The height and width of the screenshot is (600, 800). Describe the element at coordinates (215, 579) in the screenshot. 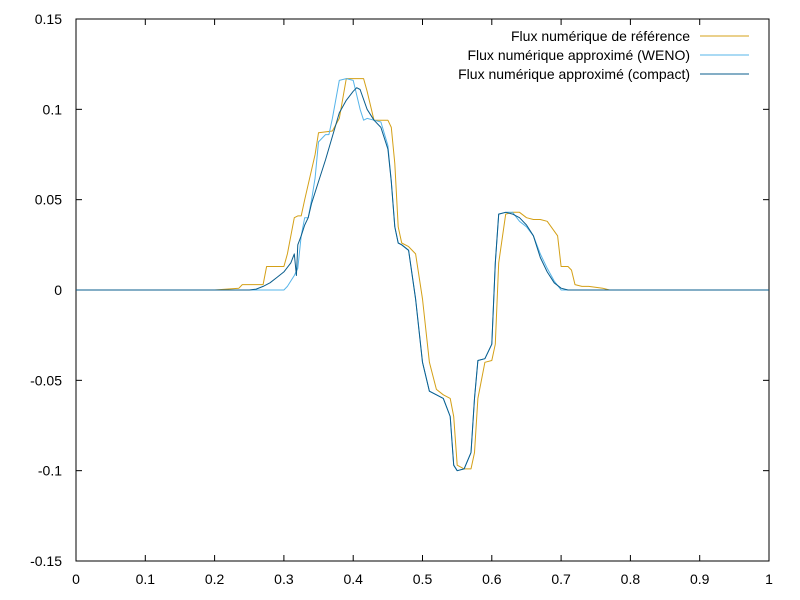

I see `x-tick-label: 0.2` at that location.